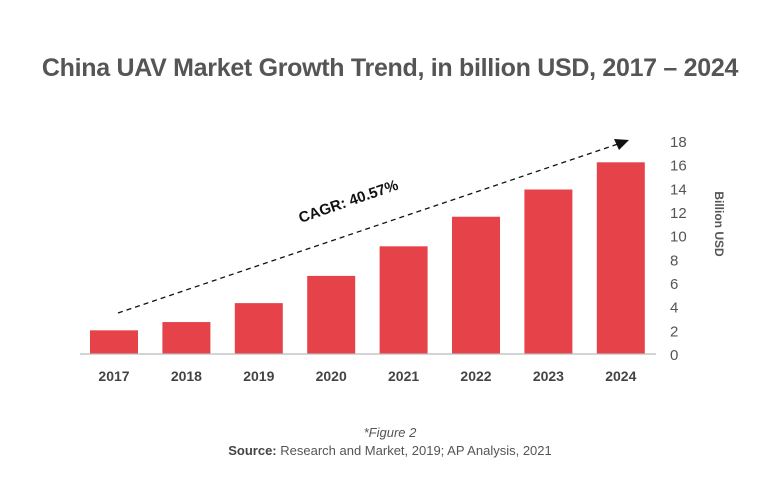 The height and width of the screenshot is (500, 780). What do you see at coordinates (621, 144) in the screenshot?
I see `arrow-head-icon` at bounding box center [621, 144].